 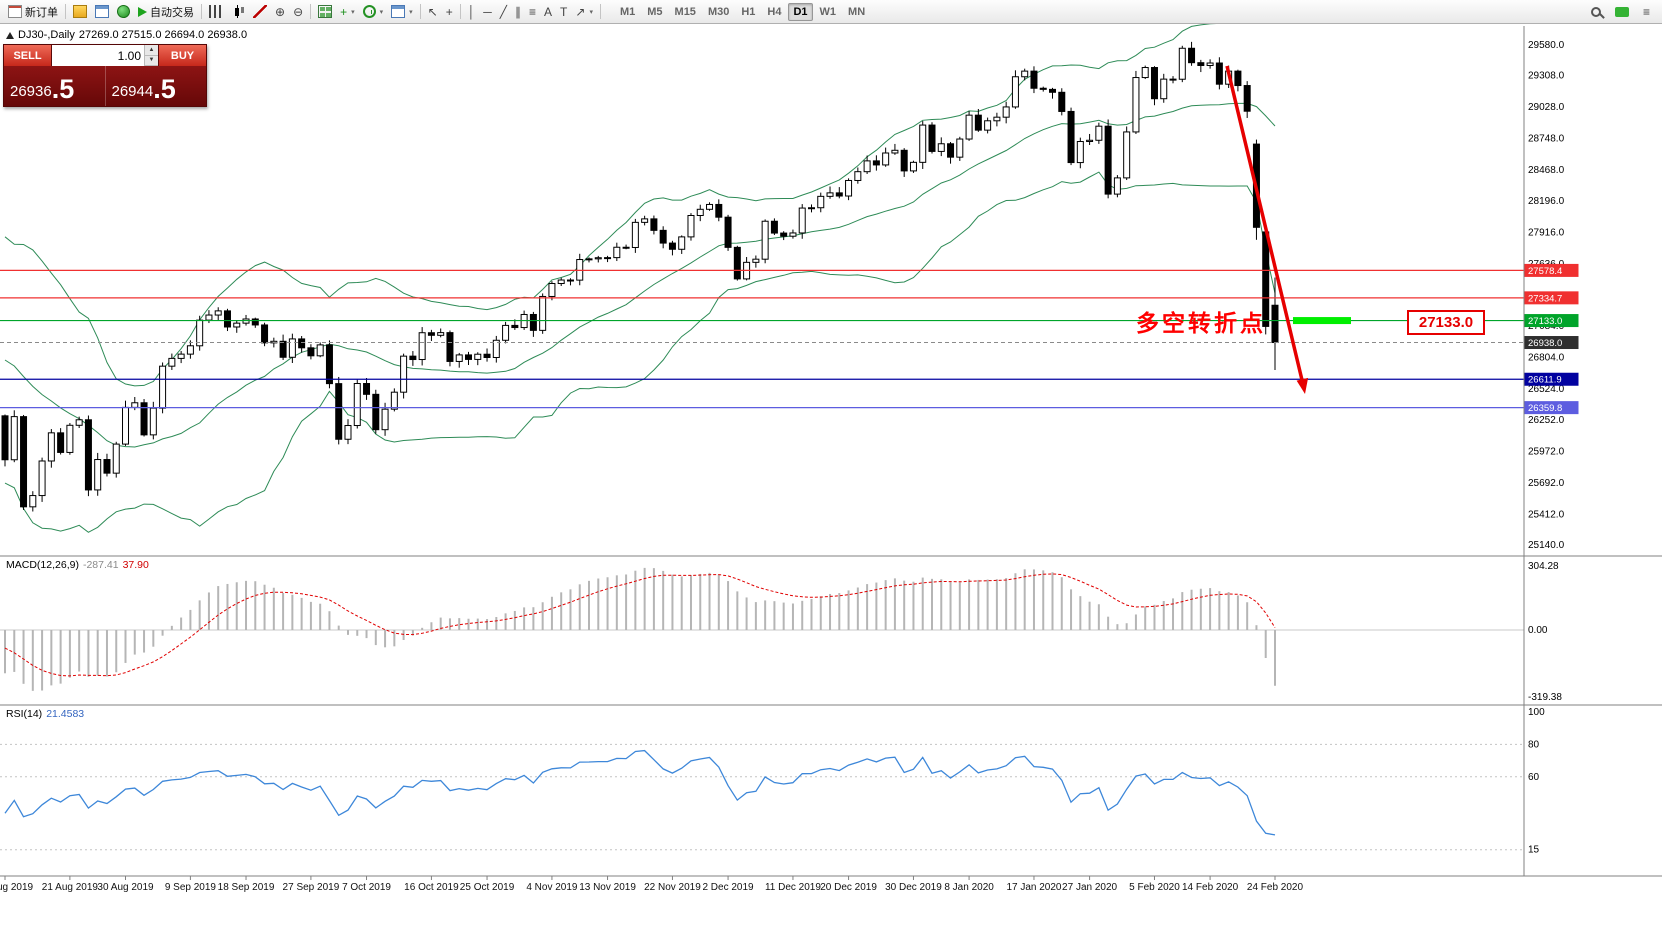 I want to click on autotrading-button: 自动交易, so click(x=166, y=12).